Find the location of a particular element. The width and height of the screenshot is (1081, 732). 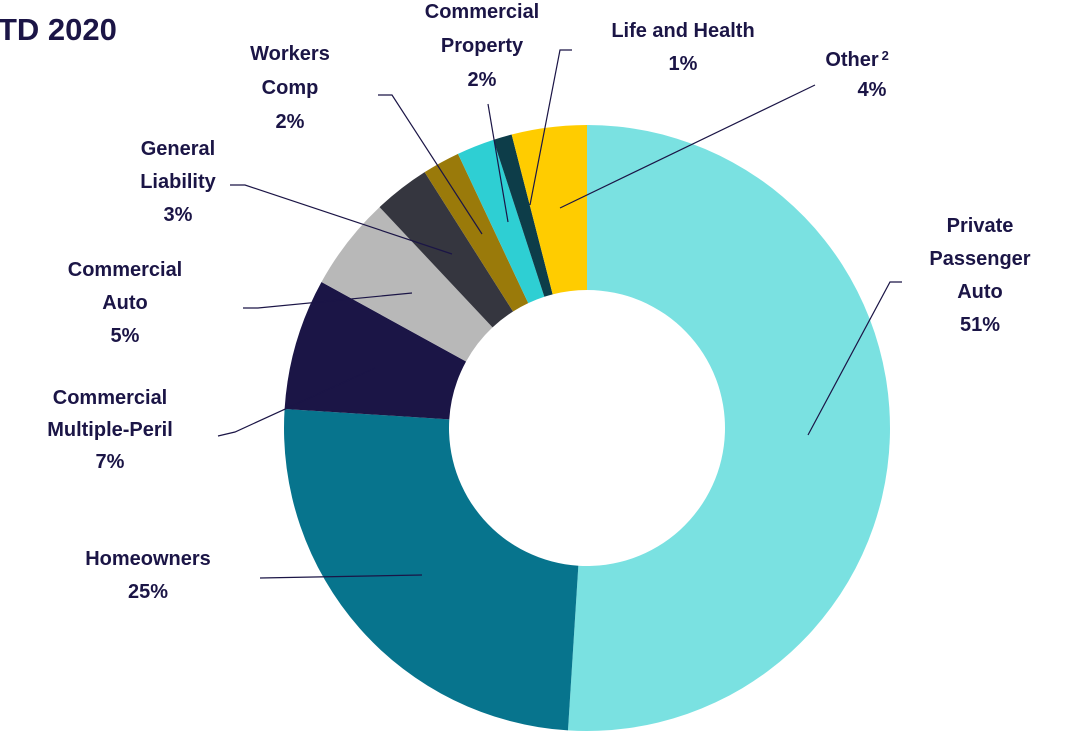

chart-title: TD 2020 is located at coordinates (58, 29).